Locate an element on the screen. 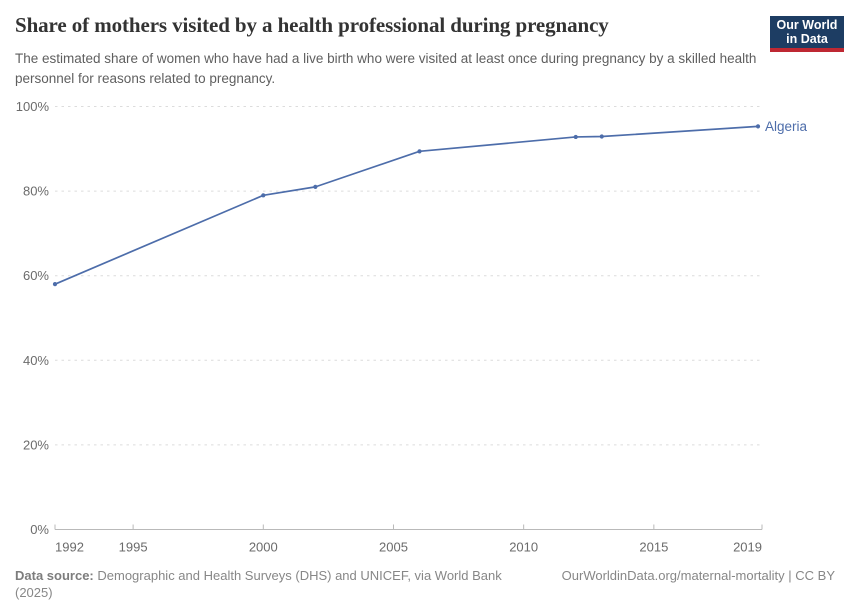  entity-label: Algeria is located at coordinates (786, 126).